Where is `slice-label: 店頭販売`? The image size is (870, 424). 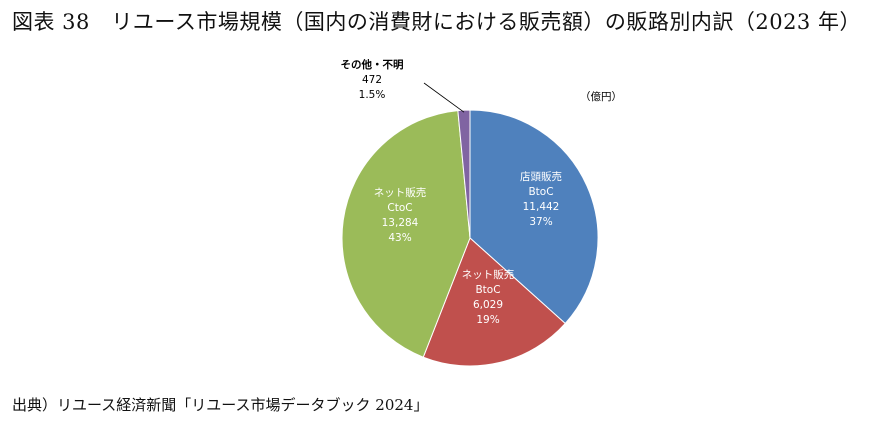
slice-label: 店頭販売 is located at coordinates (541, 176).